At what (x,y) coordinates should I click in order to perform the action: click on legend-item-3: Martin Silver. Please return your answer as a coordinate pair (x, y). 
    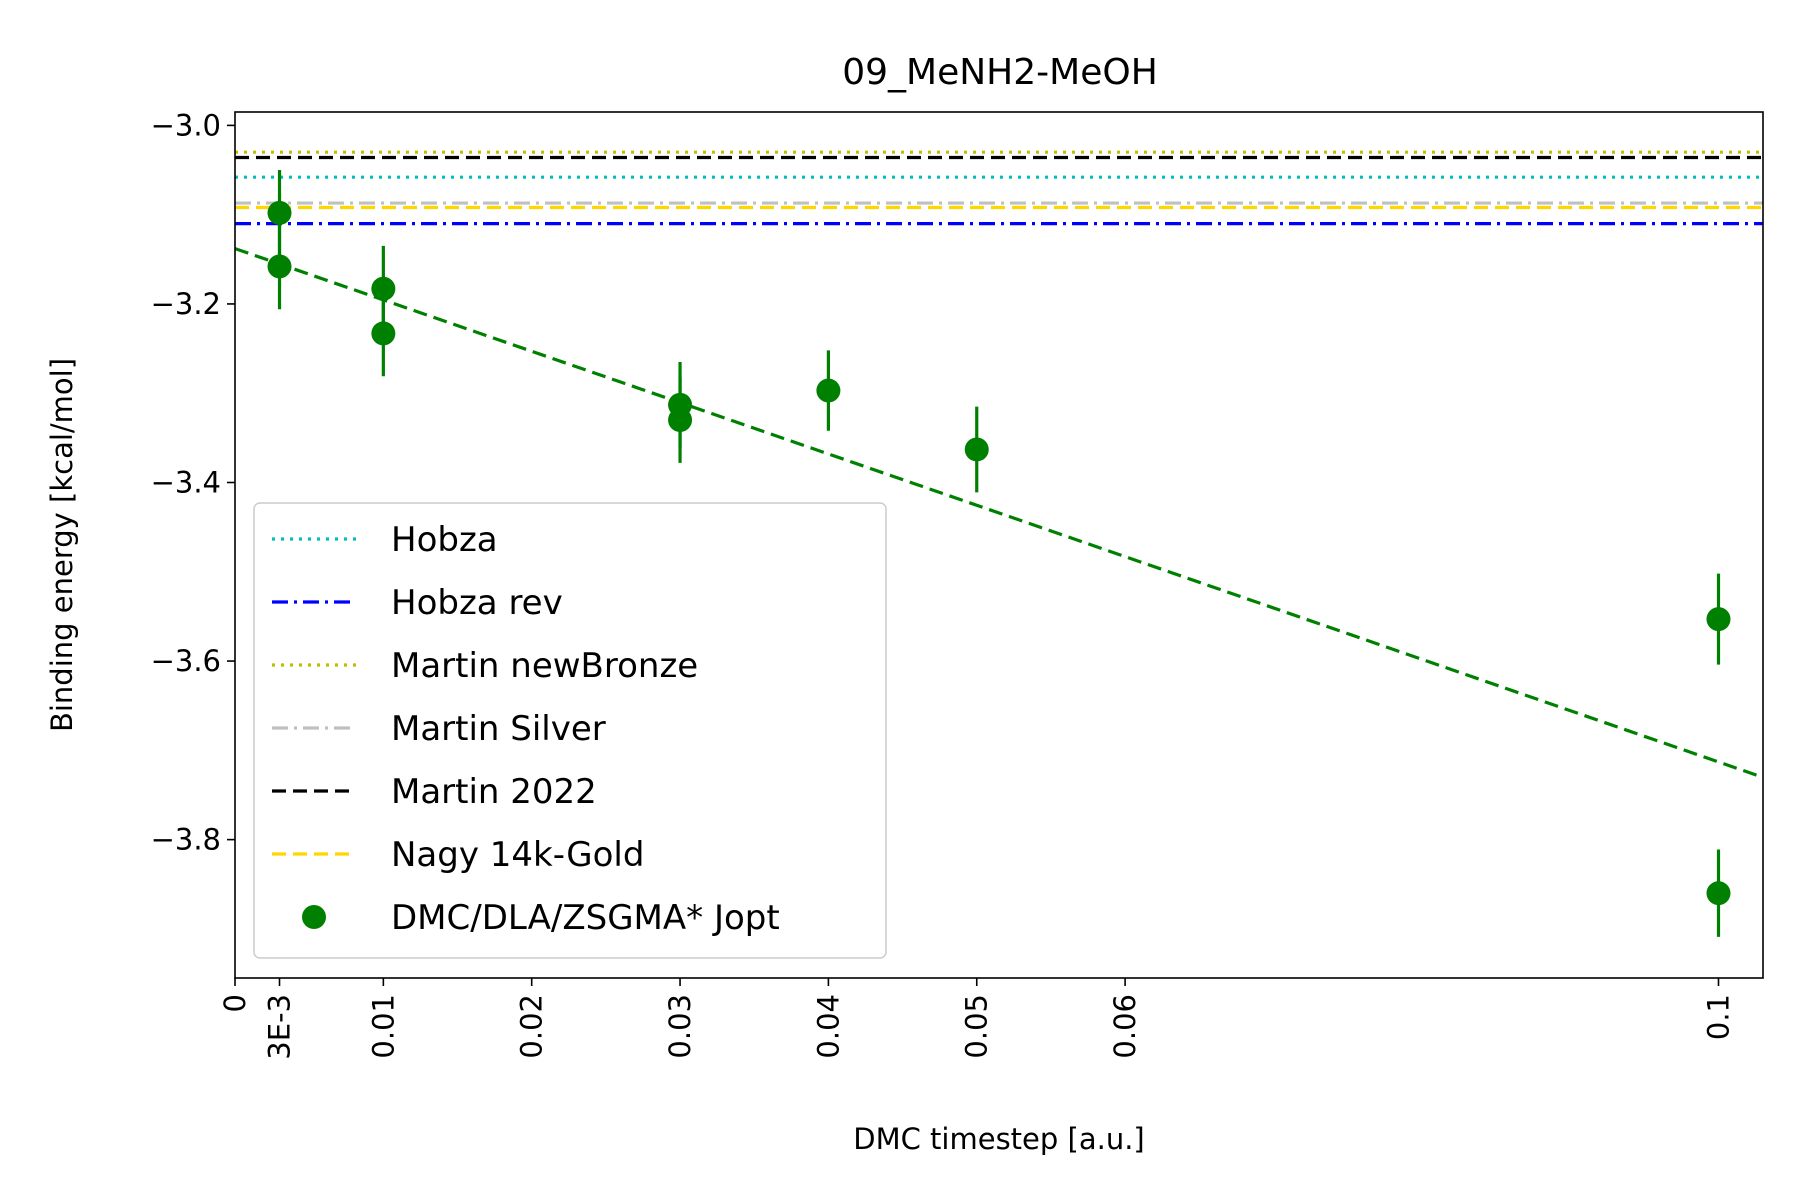
    Looking at the image, I should click on (439, 729).